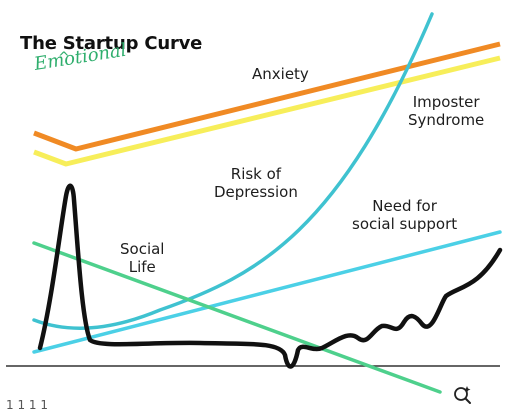 The width and height of the screenshot is (512, 413). I want to click on anxiety-label: Anxiety, so click(280, 74).